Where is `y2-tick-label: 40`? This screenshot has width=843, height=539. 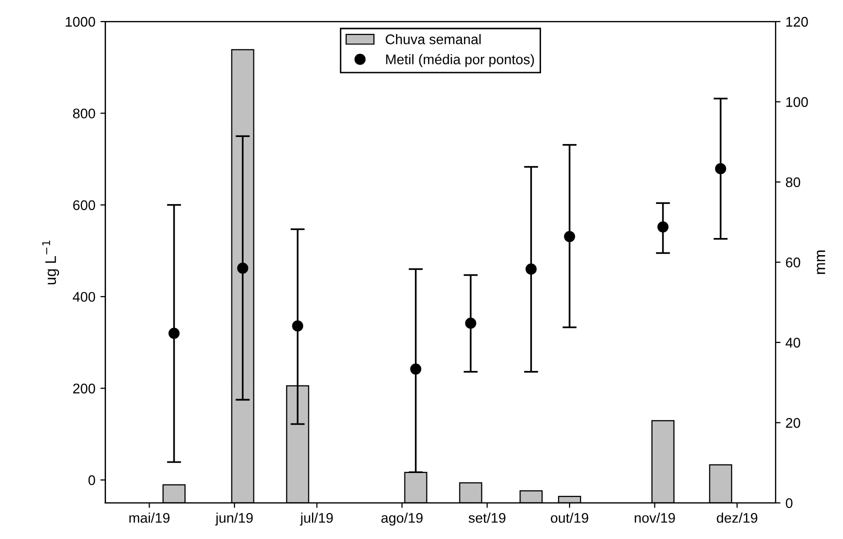
y2-tick-label: 40 is located at coordinates (793, 343).